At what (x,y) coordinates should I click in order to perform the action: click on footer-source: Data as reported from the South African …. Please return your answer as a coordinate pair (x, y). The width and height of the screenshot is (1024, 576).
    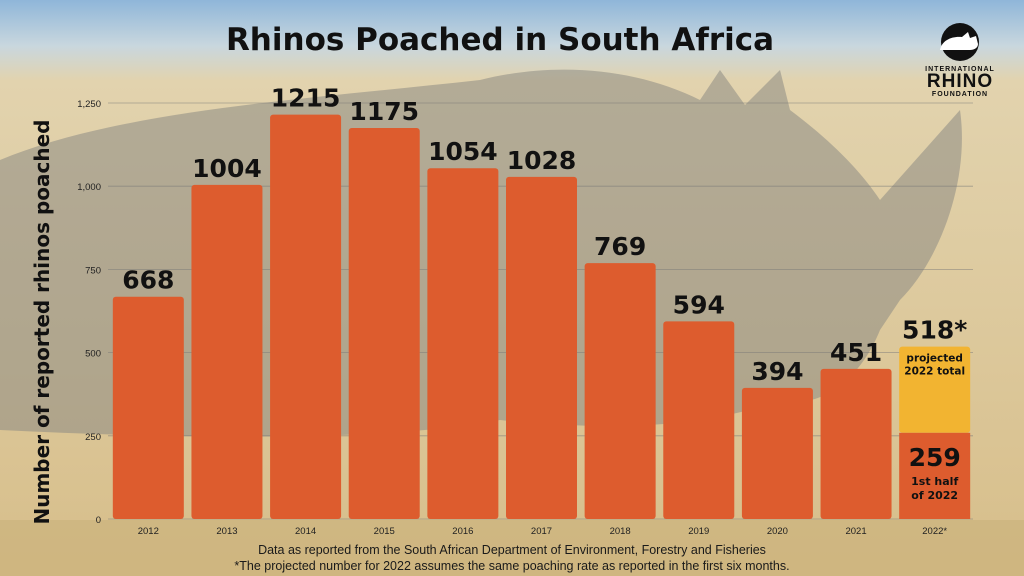
    Looking at the image, I should click on (512, 550).